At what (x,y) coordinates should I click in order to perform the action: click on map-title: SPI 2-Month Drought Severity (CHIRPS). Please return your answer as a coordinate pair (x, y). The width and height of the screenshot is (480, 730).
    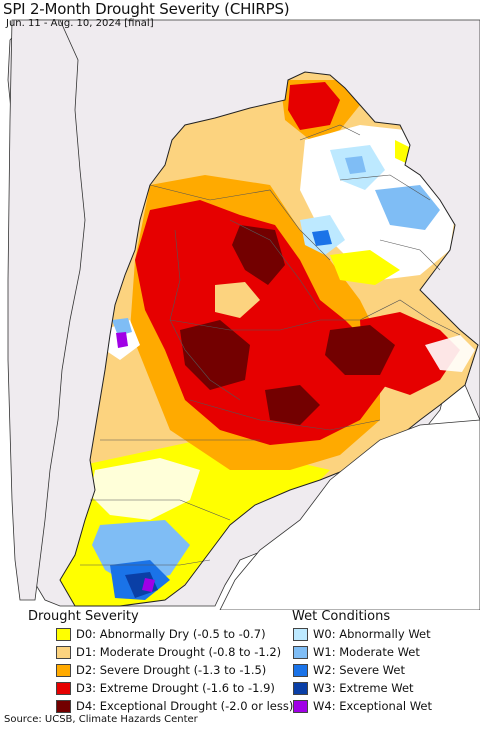
    Looking at the image, I should click on (146, 9).